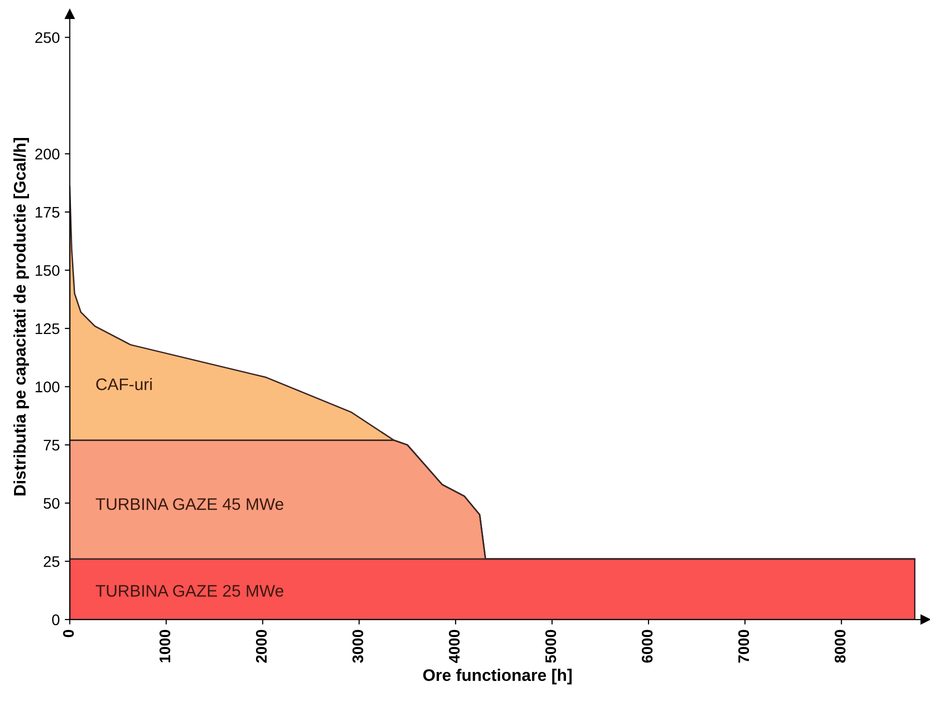 This screenshot has width=930, height=704. I want to click on y-tick-label: 175, so click(48, 212).